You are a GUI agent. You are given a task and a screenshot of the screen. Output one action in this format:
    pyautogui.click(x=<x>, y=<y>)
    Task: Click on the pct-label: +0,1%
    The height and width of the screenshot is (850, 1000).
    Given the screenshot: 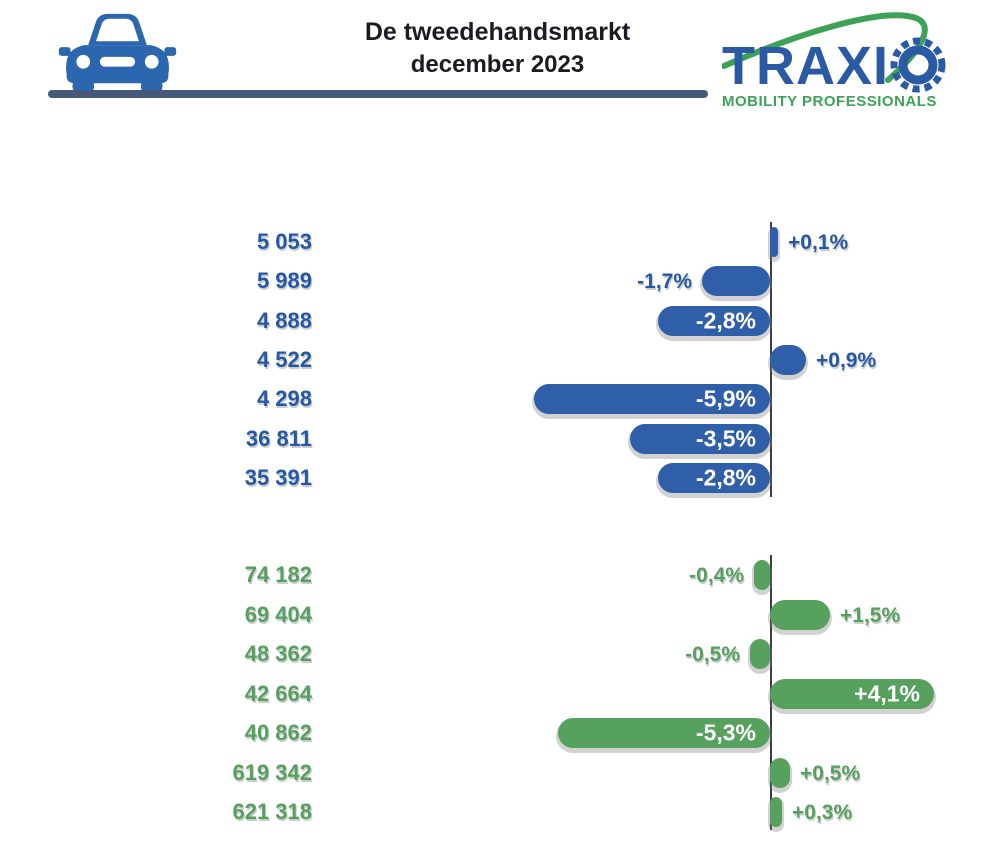 What is the action you would take?
    pyautogui.click(x=818, y=242)
    